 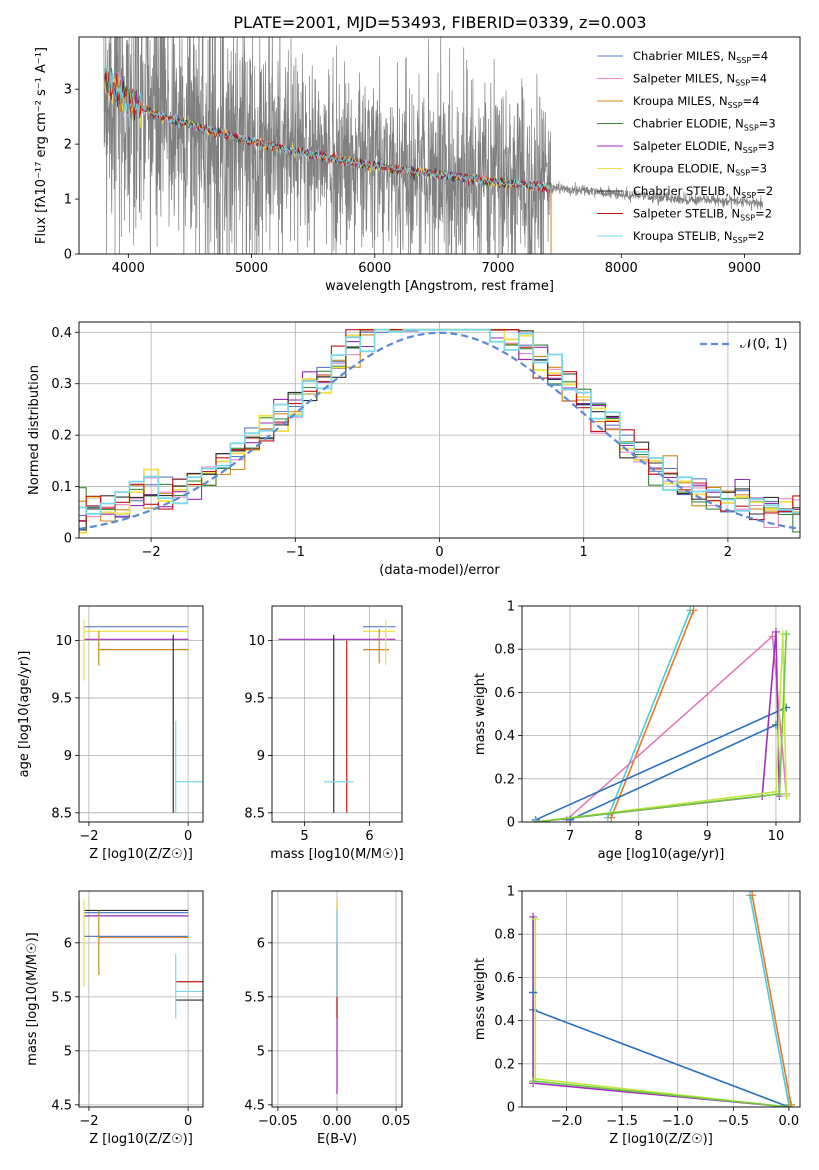 I want to click on x-tick-label: 7, so click(x=570, y=836).